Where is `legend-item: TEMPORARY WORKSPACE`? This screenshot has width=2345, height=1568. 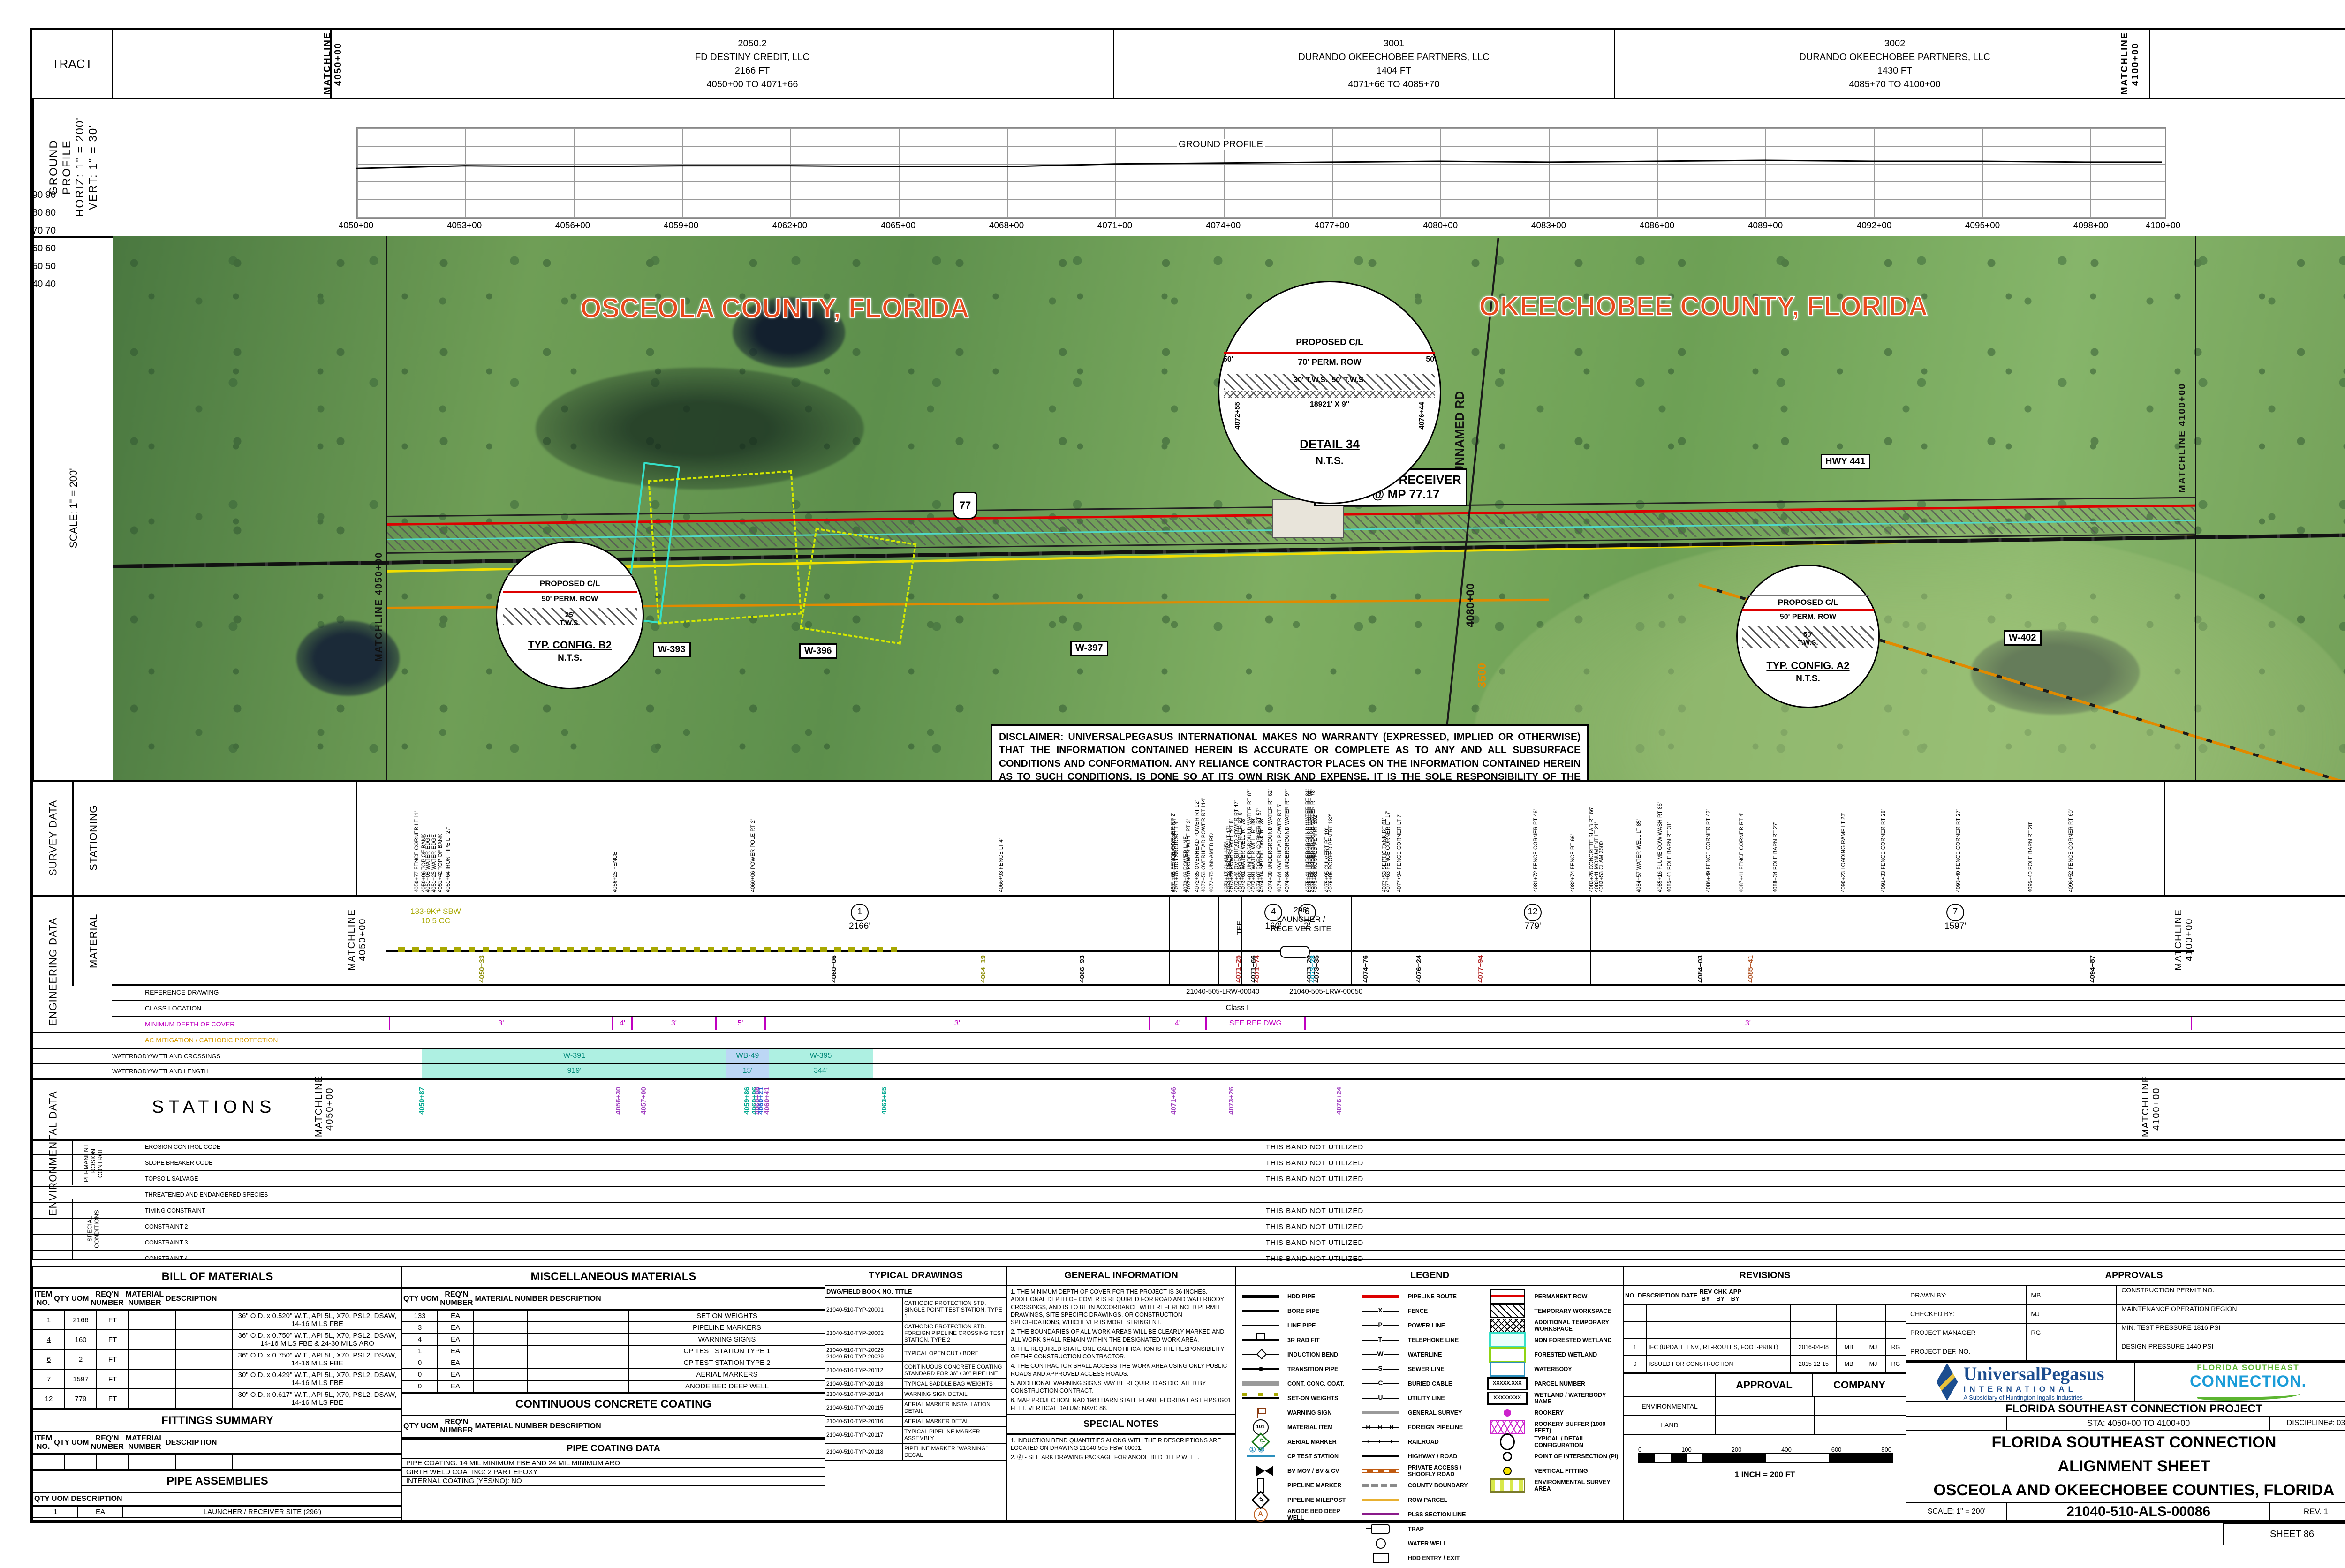 legend-item: TEMPORARY WORKSPACE is located at coordinates (1553, 1311).